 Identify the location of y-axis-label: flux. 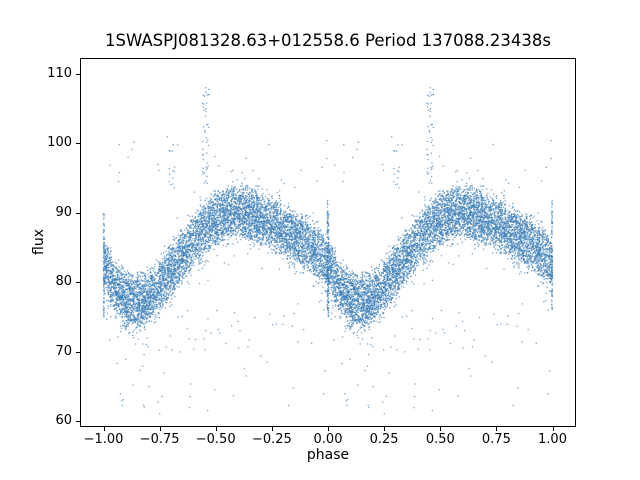
(39, 242).